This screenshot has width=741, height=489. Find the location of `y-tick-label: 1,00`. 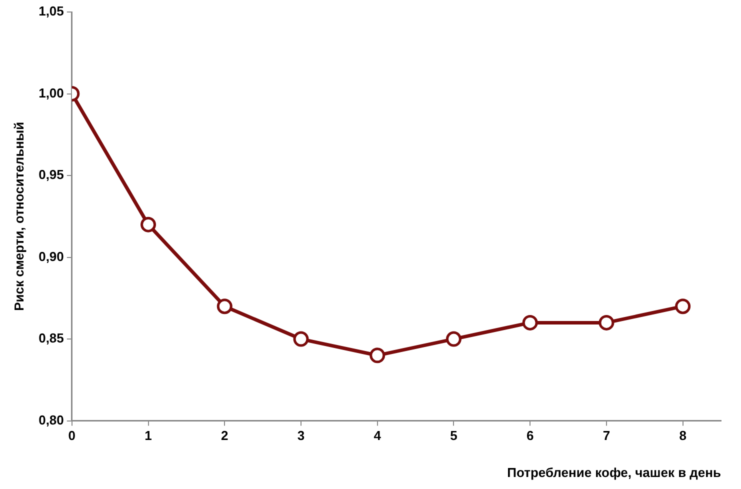

y-tick-label: 1,00 is located at coordinates (51, 92).